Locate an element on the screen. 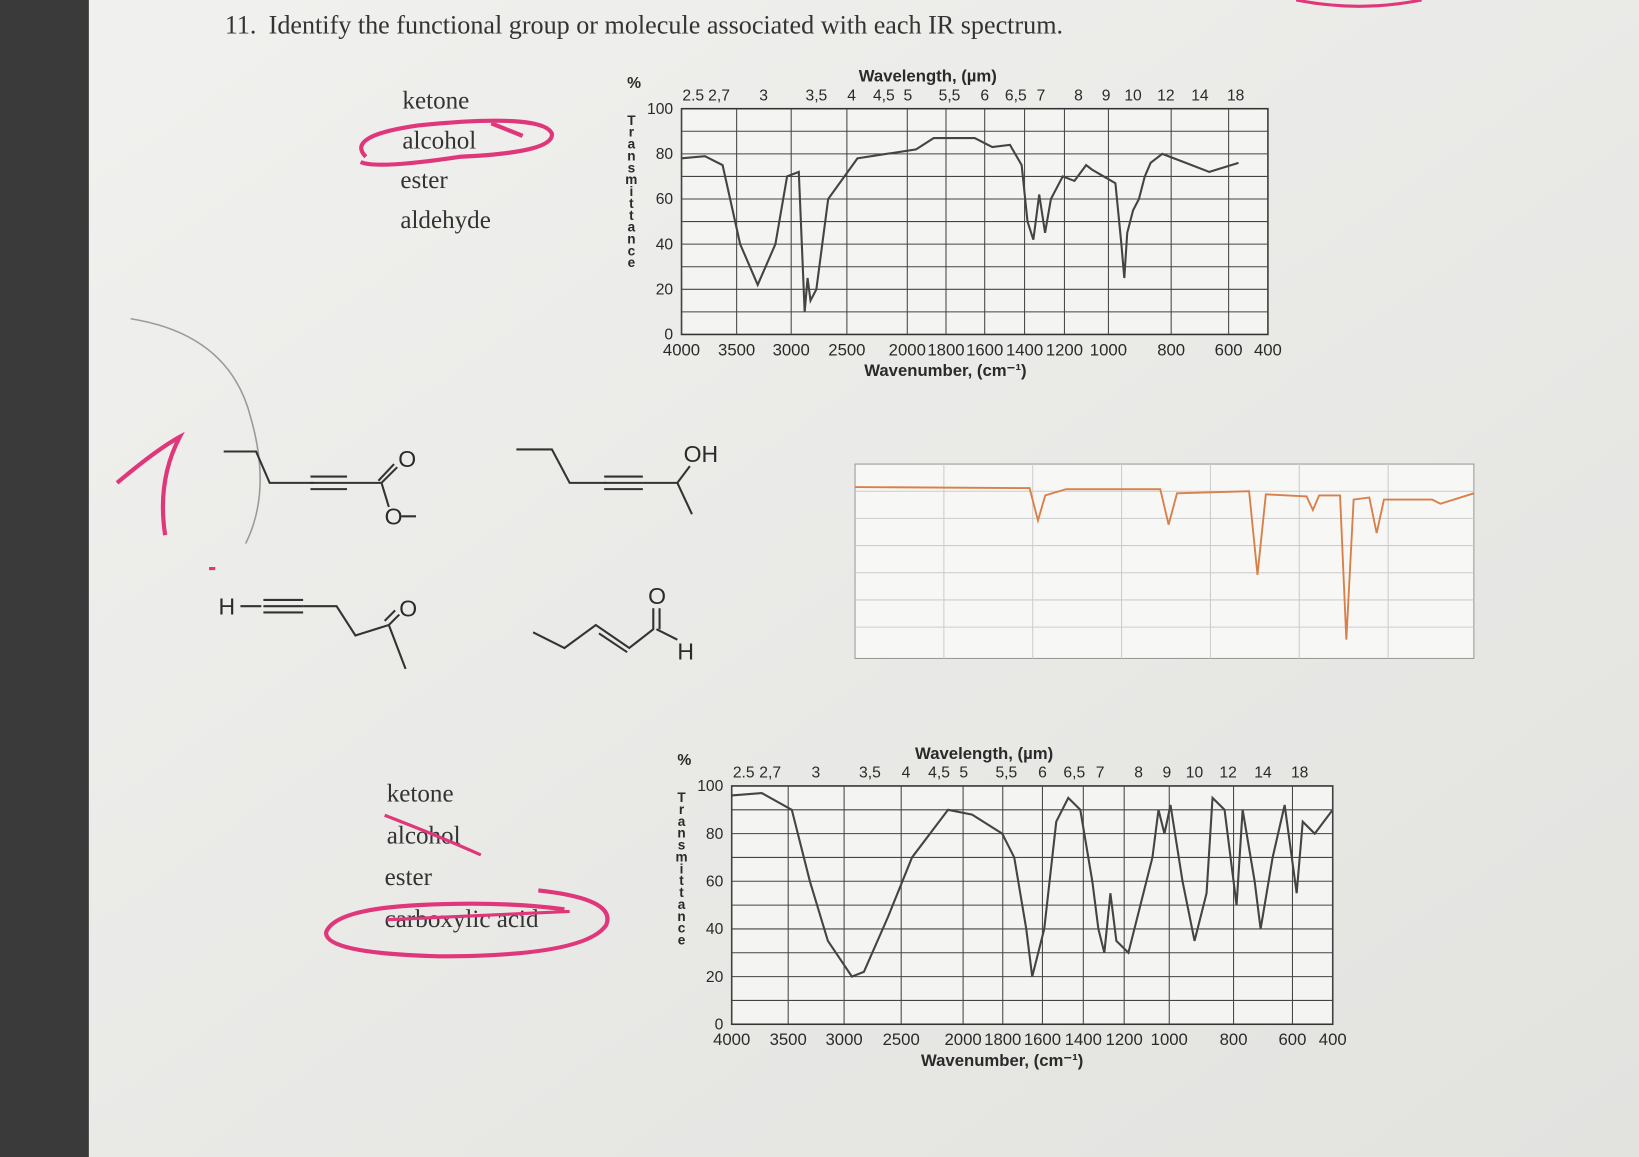  wavelength-tick-label: 4 is located at coordinates (906, 773).